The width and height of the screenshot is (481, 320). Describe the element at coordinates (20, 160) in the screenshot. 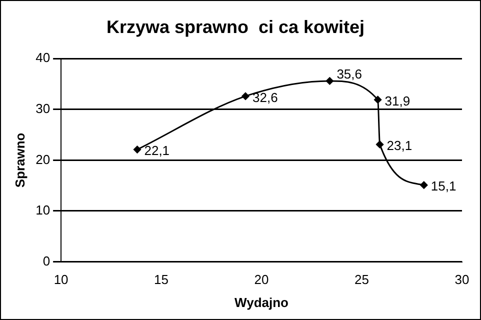

I see `y-axis-title: Sprawno` at that location.